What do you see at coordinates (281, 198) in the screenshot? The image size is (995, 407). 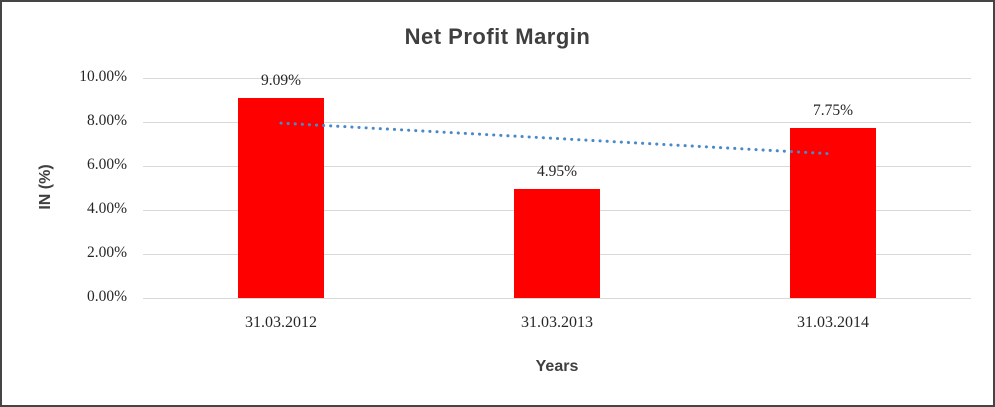 I see `bar-31.03.2012` at bounding box center [281, 198].